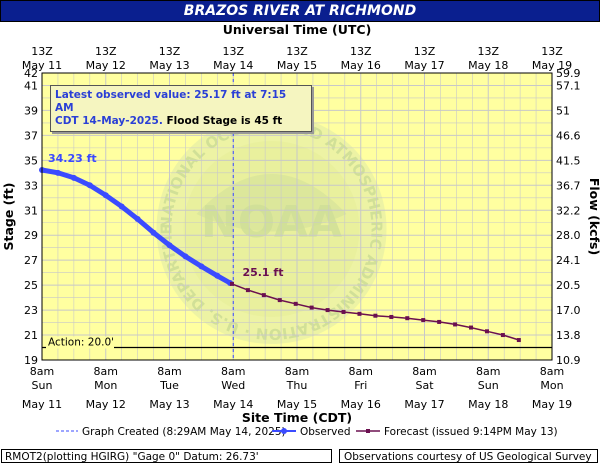 The height and width of the screenshot is (465, 600). I want to click on bottom-tick-day: Sun, so click(42, 385).